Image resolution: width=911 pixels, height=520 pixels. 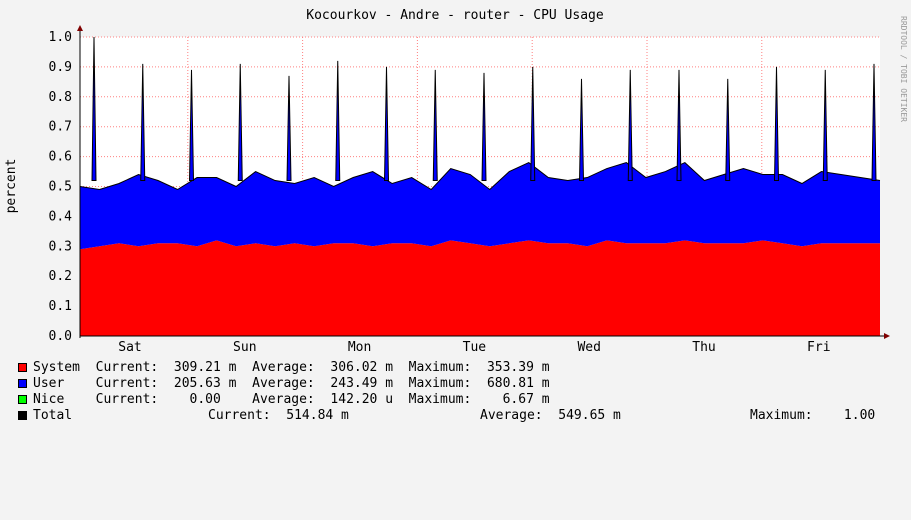 I want to click on y-tick-label: 1.0, so click(x=60, y=37).